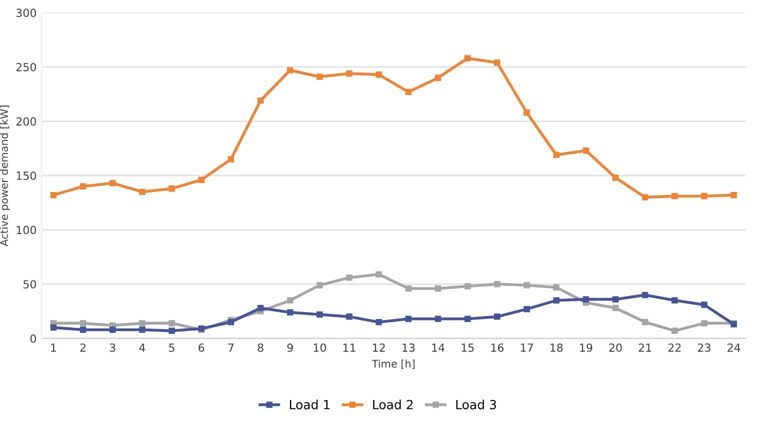 The height and width of the screenshot is (423, 757). What do you see at coordinates (310, 405) in the screenshot?
I see `legend-label: Load 1` at bounding box center [310, 405].